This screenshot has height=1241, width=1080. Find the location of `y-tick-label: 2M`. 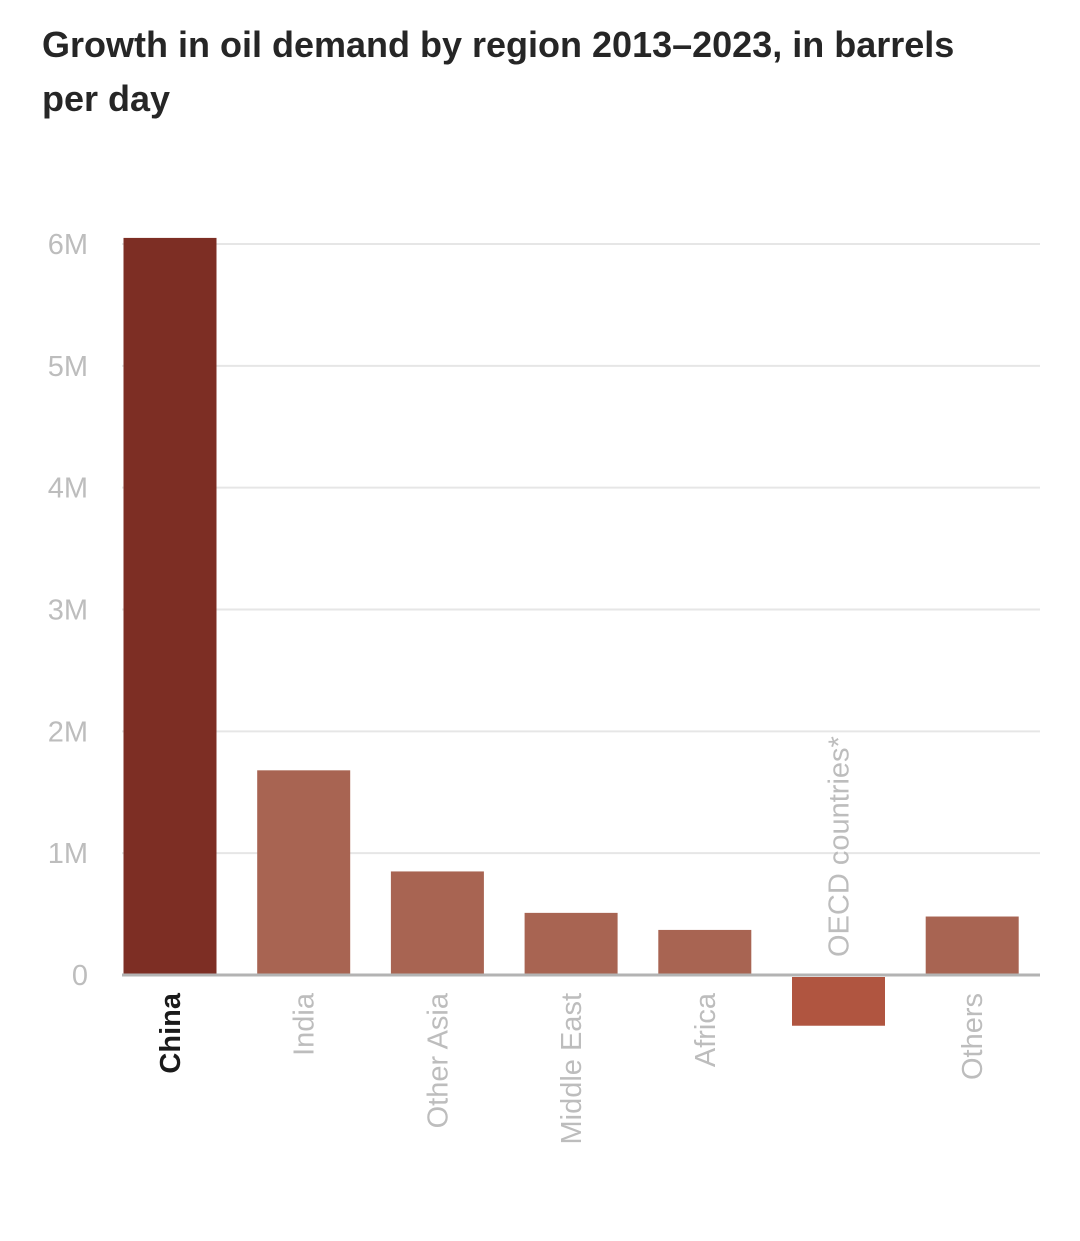

y-tick-label: 2M is located at coordinates (68, 732).